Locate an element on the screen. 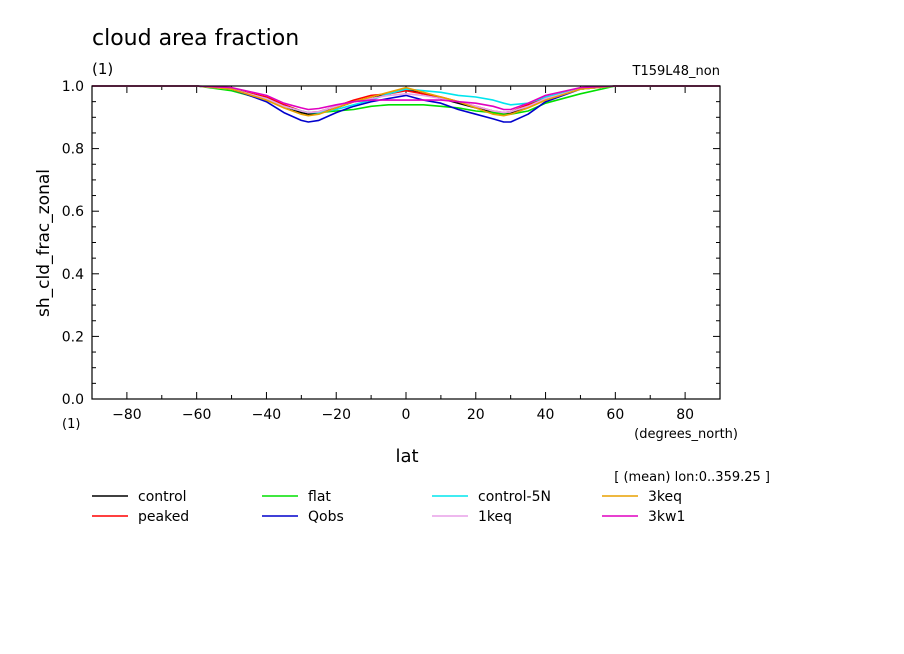 The width and height of the screenshot is (904, 654). y-tick-label: 0.8 is located at coordinates (73, 150).